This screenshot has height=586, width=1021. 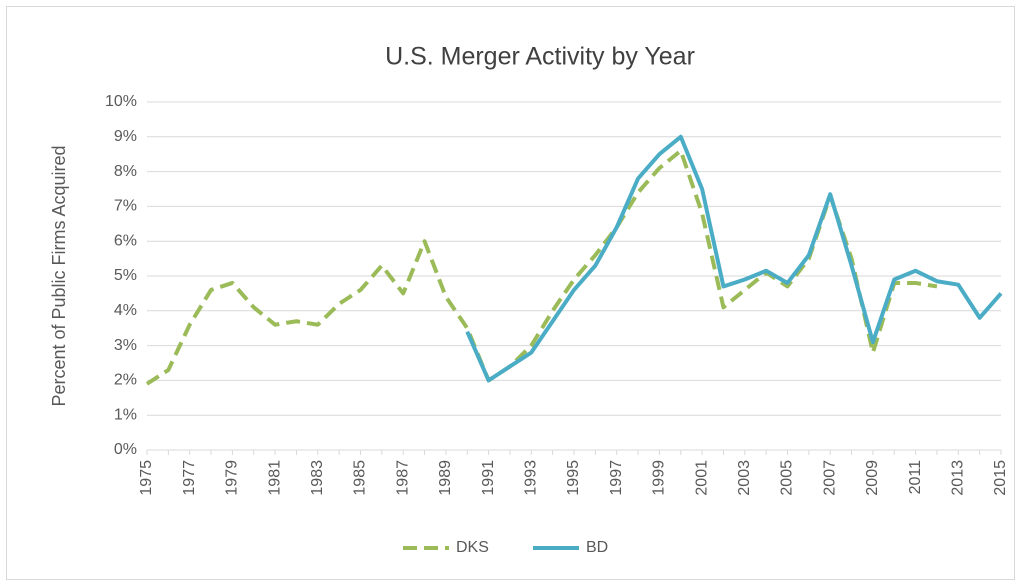 I want to click on y-tick-label: 3%, so click(x=125, y=345).